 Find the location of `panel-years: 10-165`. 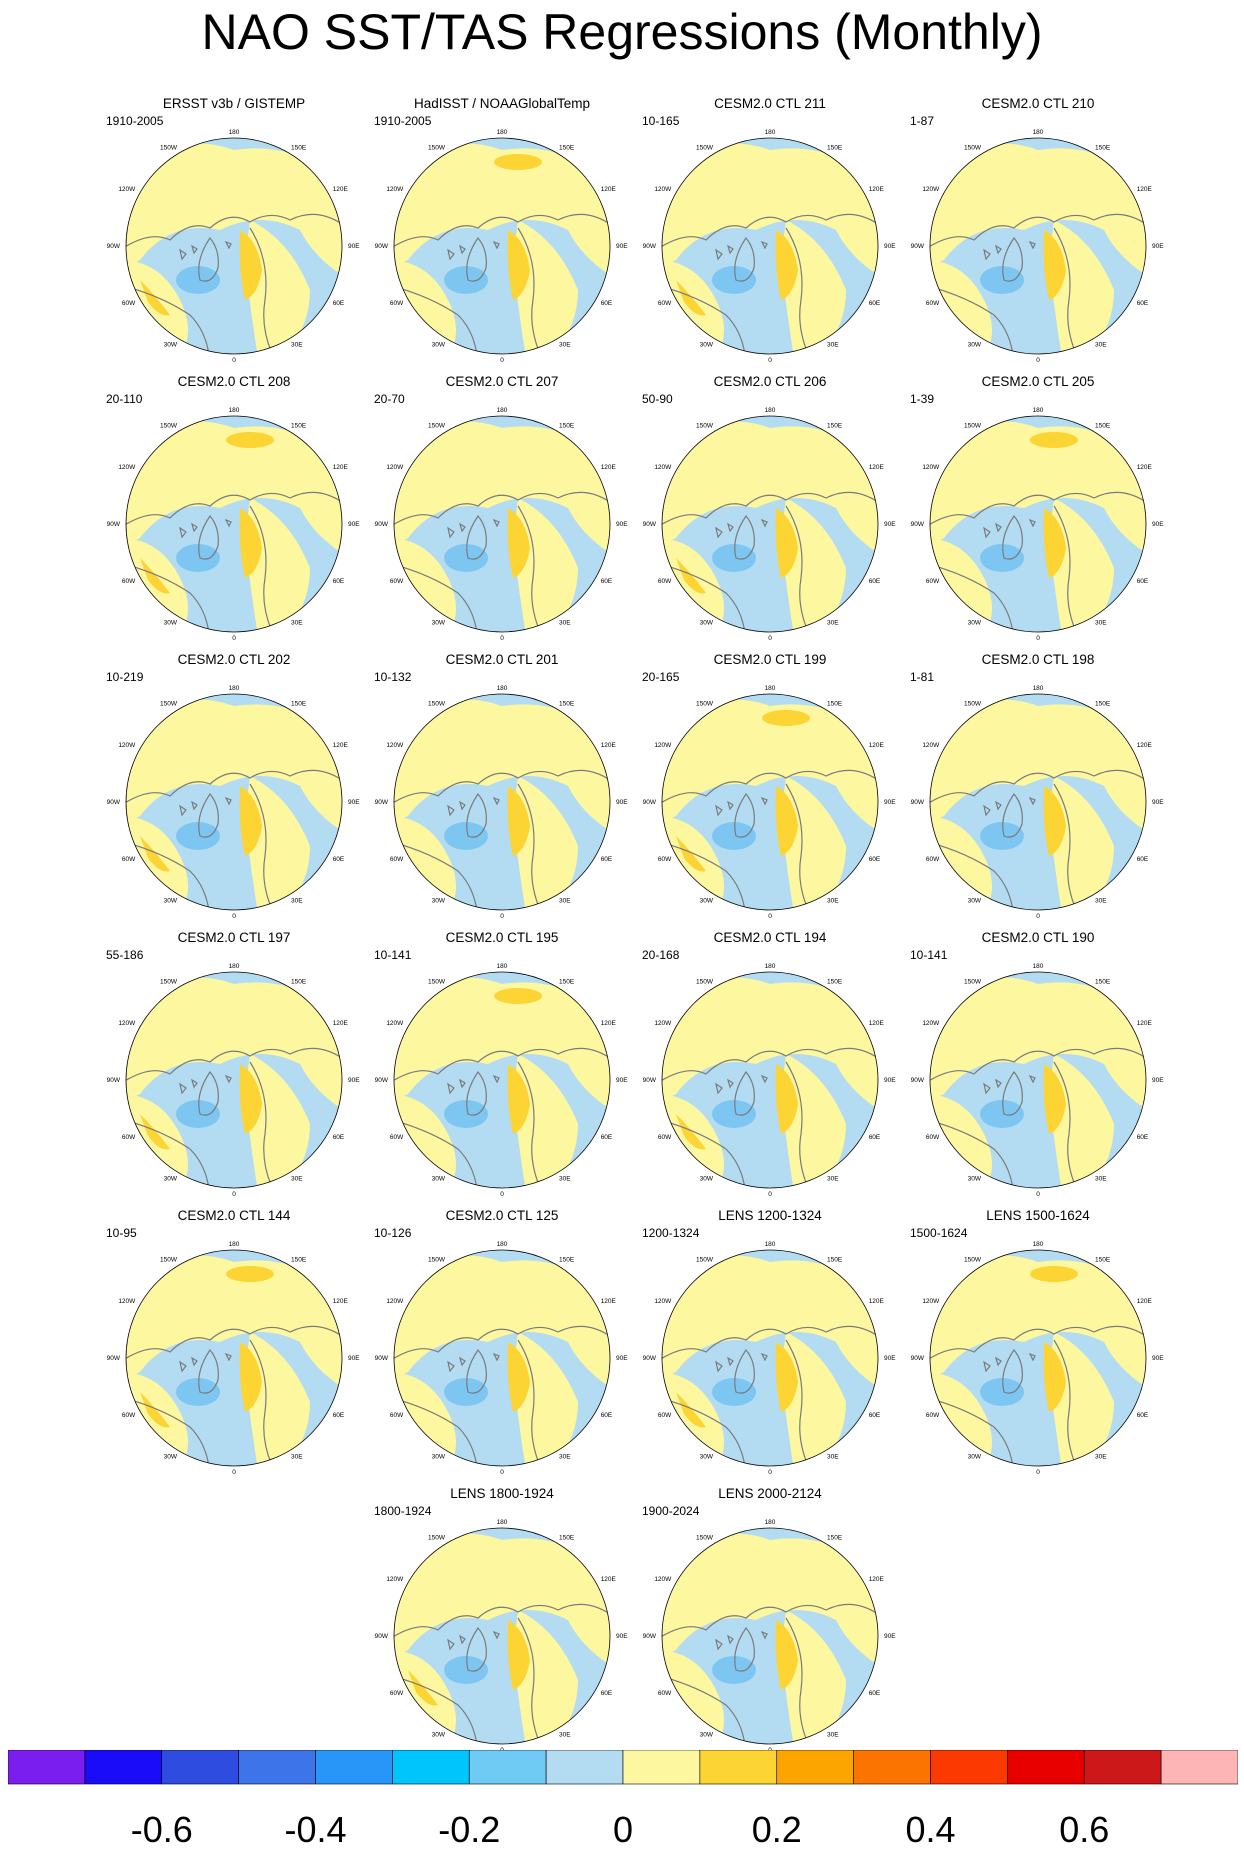

panel-years: 10-165 is located at coordinates (661, 121).